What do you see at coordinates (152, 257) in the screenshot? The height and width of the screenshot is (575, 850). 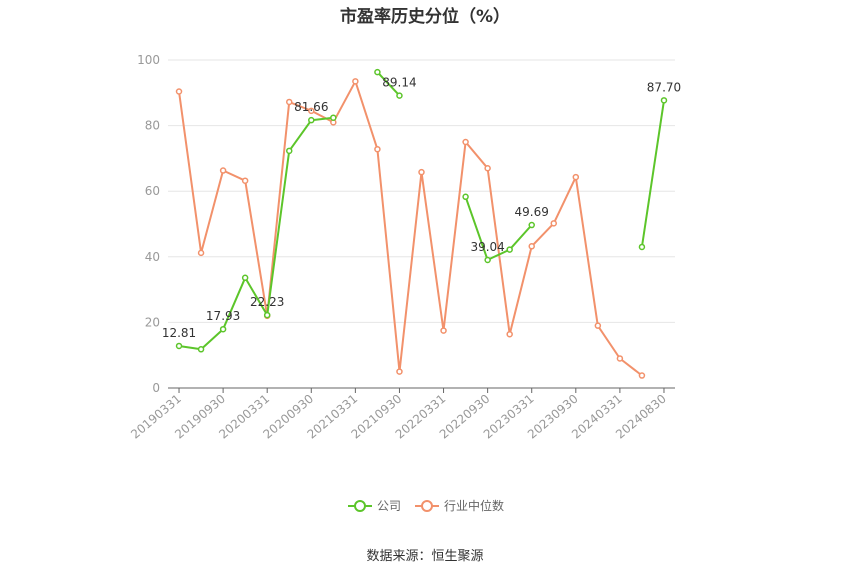 I see `y-tick-label: 40` at bounding box center [152, 257].